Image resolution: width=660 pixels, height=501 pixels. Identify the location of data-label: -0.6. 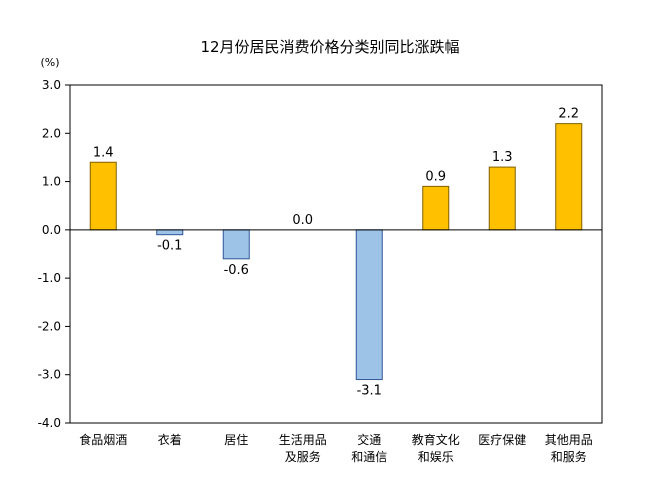
(236, 270).